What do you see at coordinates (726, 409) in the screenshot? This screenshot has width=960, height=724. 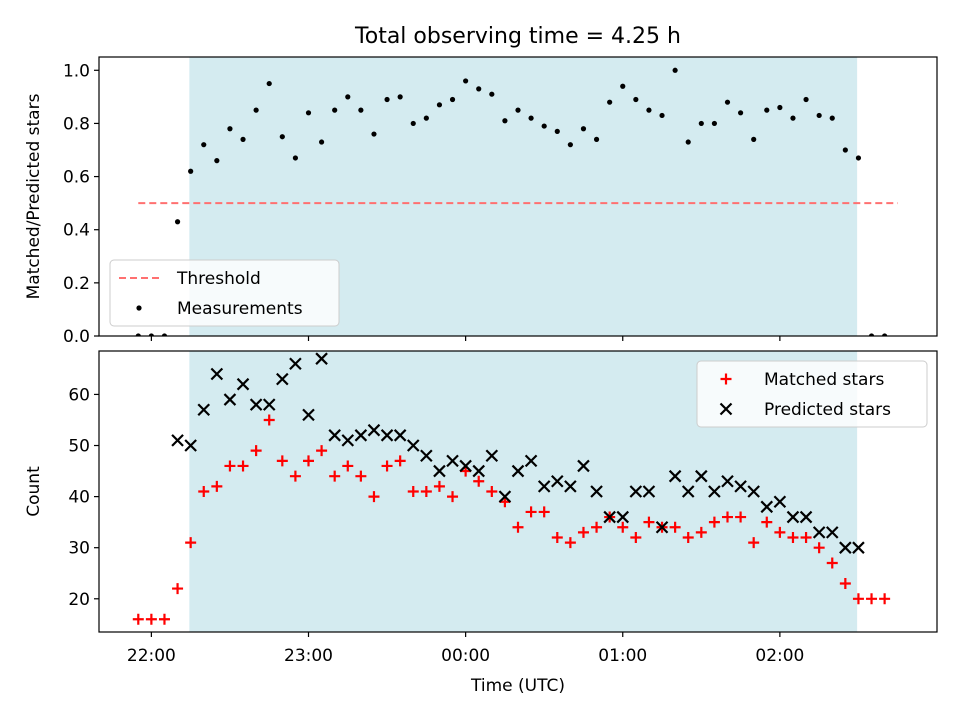 I see `legend-marker` at bounding box center [726, 409].